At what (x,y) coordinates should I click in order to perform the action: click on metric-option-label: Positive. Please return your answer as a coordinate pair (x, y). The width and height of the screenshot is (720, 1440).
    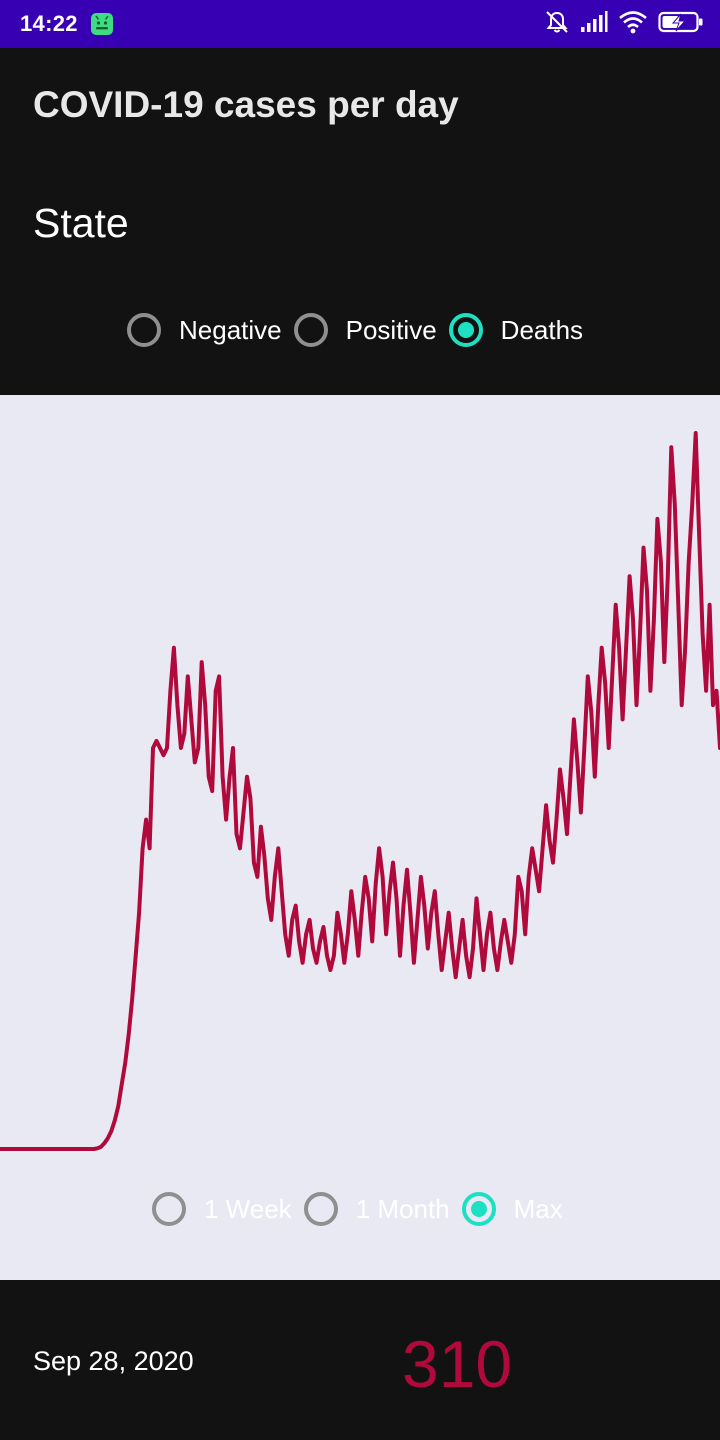
    Looking at the image, I should click on (391, 329).